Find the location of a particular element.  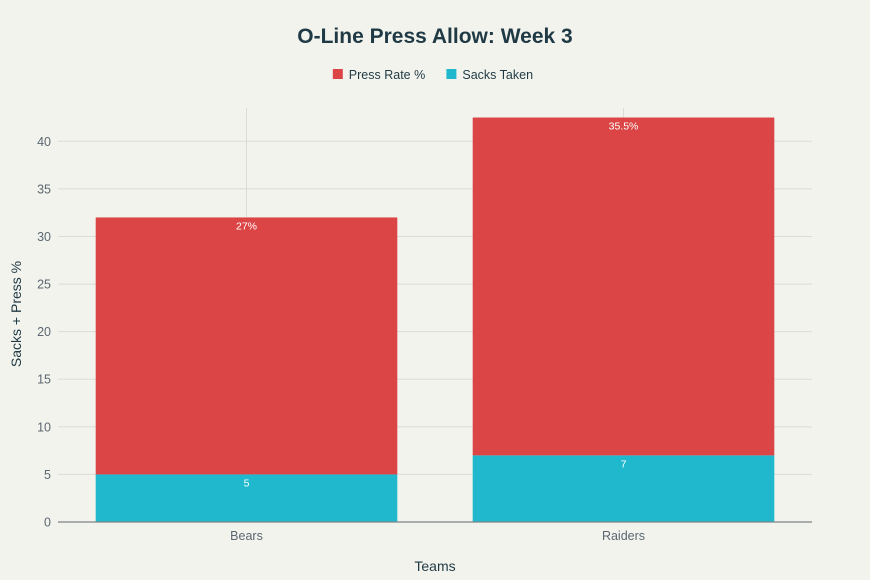

x-tick-label: Raiders is located at coordinates (623, 536).